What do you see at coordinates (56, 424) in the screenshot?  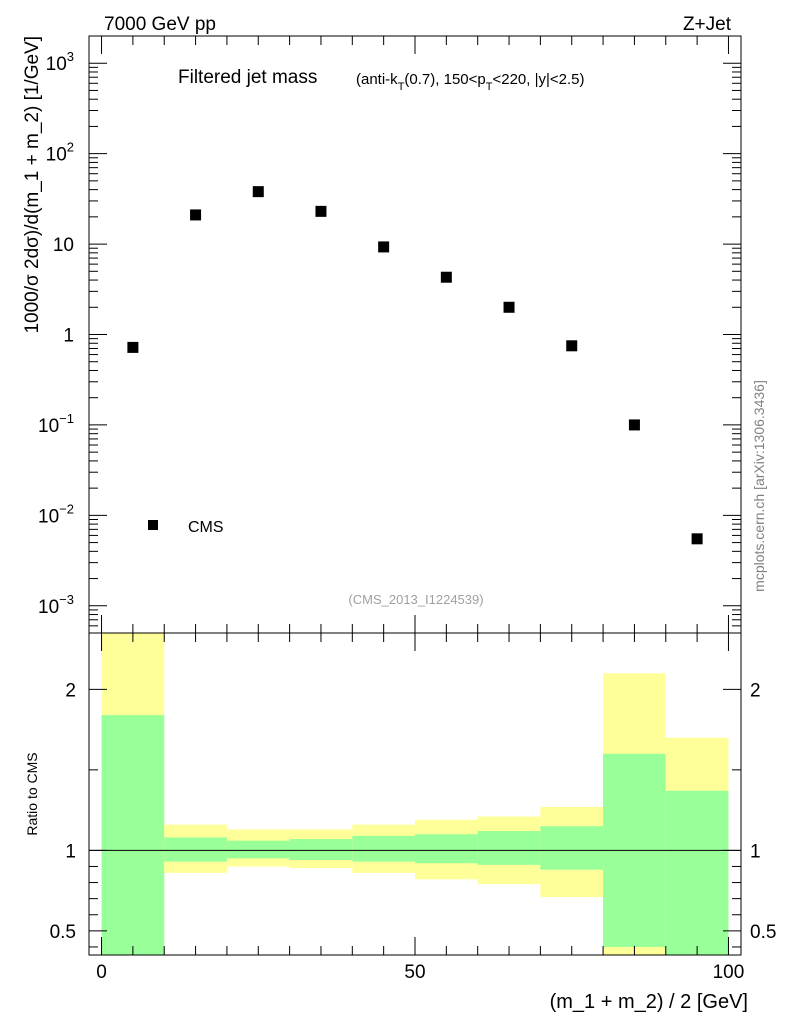 I see `main-y-tick-label: 10⁻¹` at bounding box center [56, 424].